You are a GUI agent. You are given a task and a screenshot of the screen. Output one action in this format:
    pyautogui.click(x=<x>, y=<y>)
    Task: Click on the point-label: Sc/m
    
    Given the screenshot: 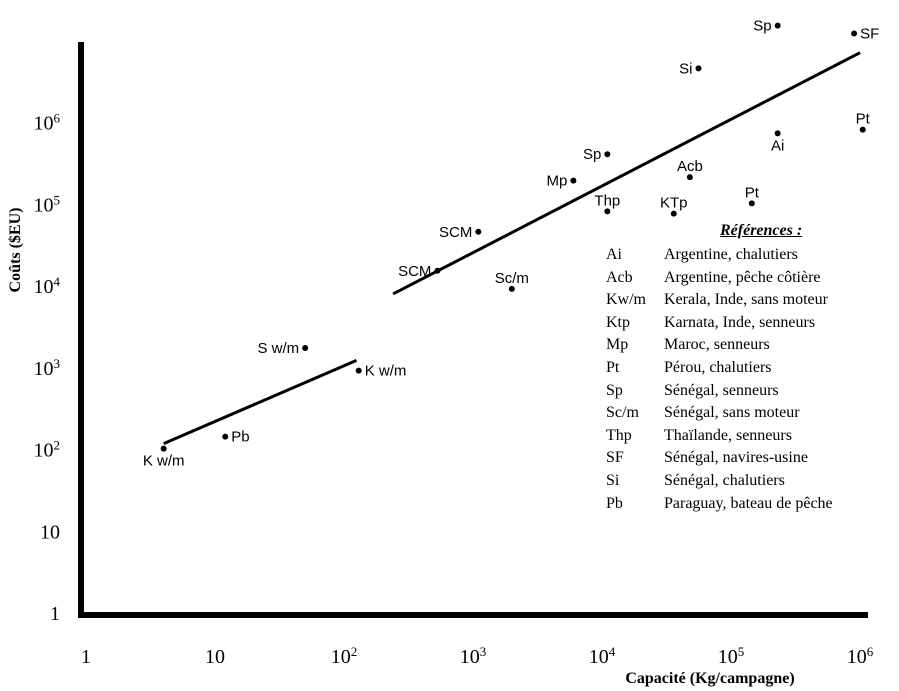 What is the action you would take?
    pyautogui.click(x=512, y=278)
    